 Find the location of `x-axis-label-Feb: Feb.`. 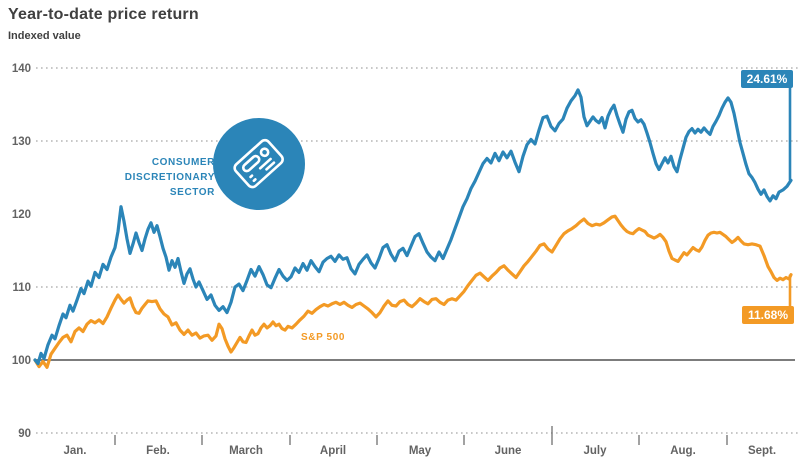

x-axis-label-Feb: Feb. is located at coordinates (158, 451).